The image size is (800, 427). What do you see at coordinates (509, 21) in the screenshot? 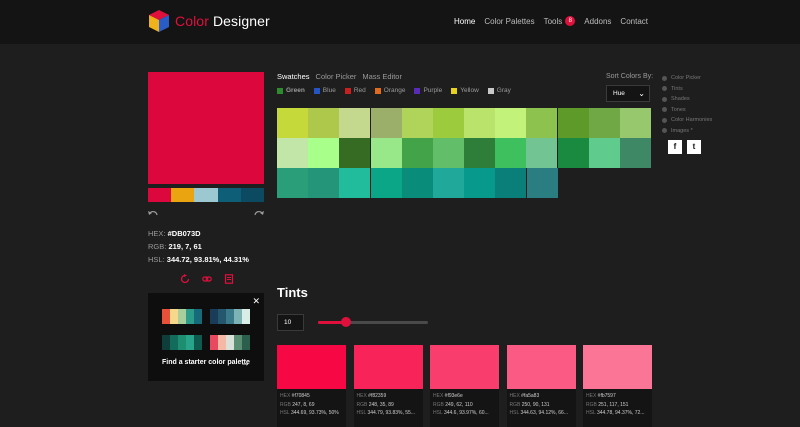
I see `nav-color-palettes: Color Palettes` at bounding box center [509, 21].